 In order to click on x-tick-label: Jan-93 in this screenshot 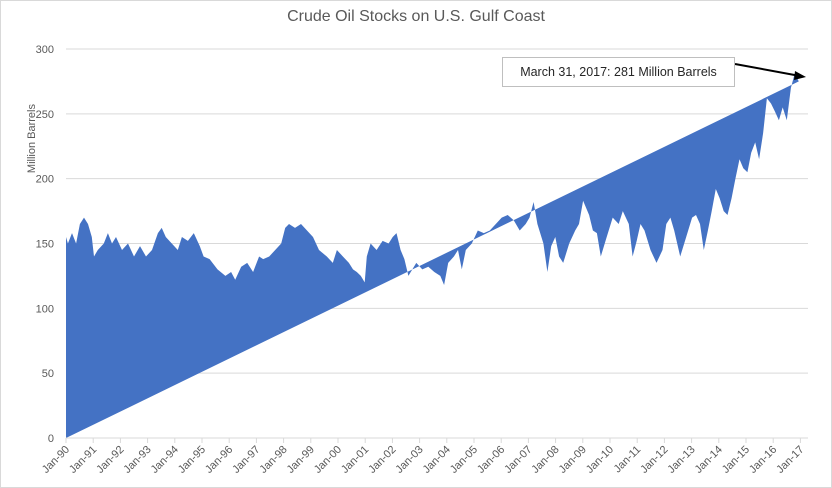, I will do `click(137, 460)`.